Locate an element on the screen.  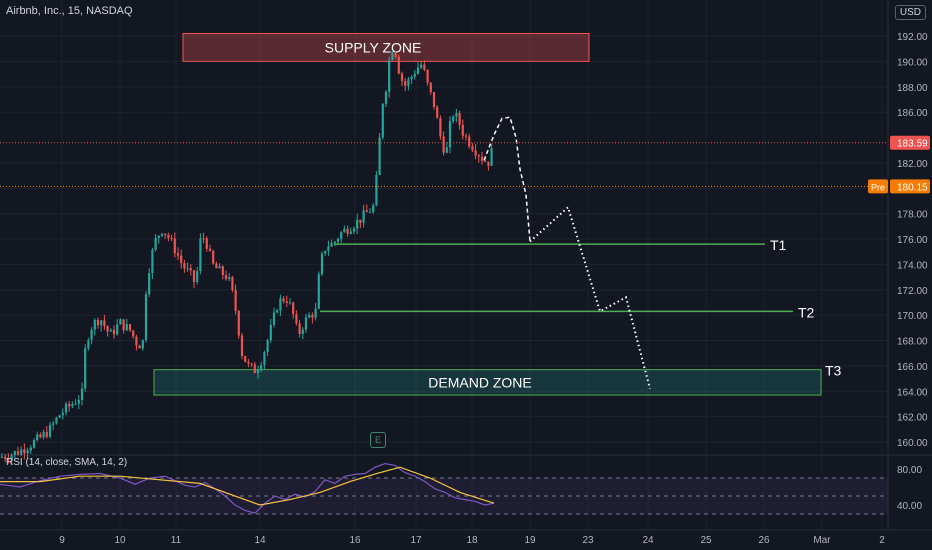
price-tick-label: 192.00 is located at coordinates (912, 37).